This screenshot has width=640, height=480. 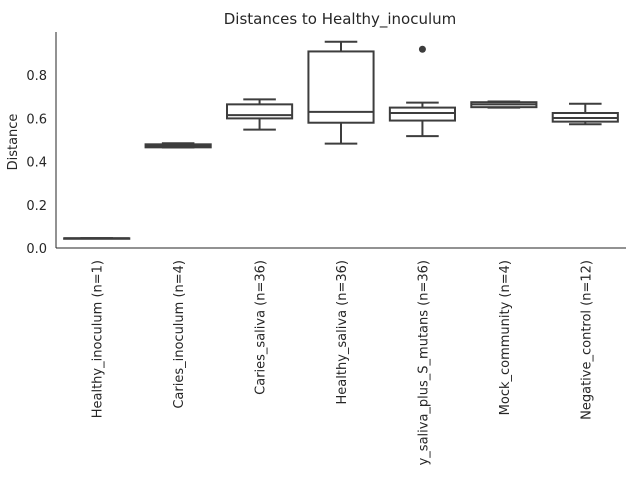 I want to click on x-tick-label: Caries_inoculum (n=4), so click(x=179, y=334).